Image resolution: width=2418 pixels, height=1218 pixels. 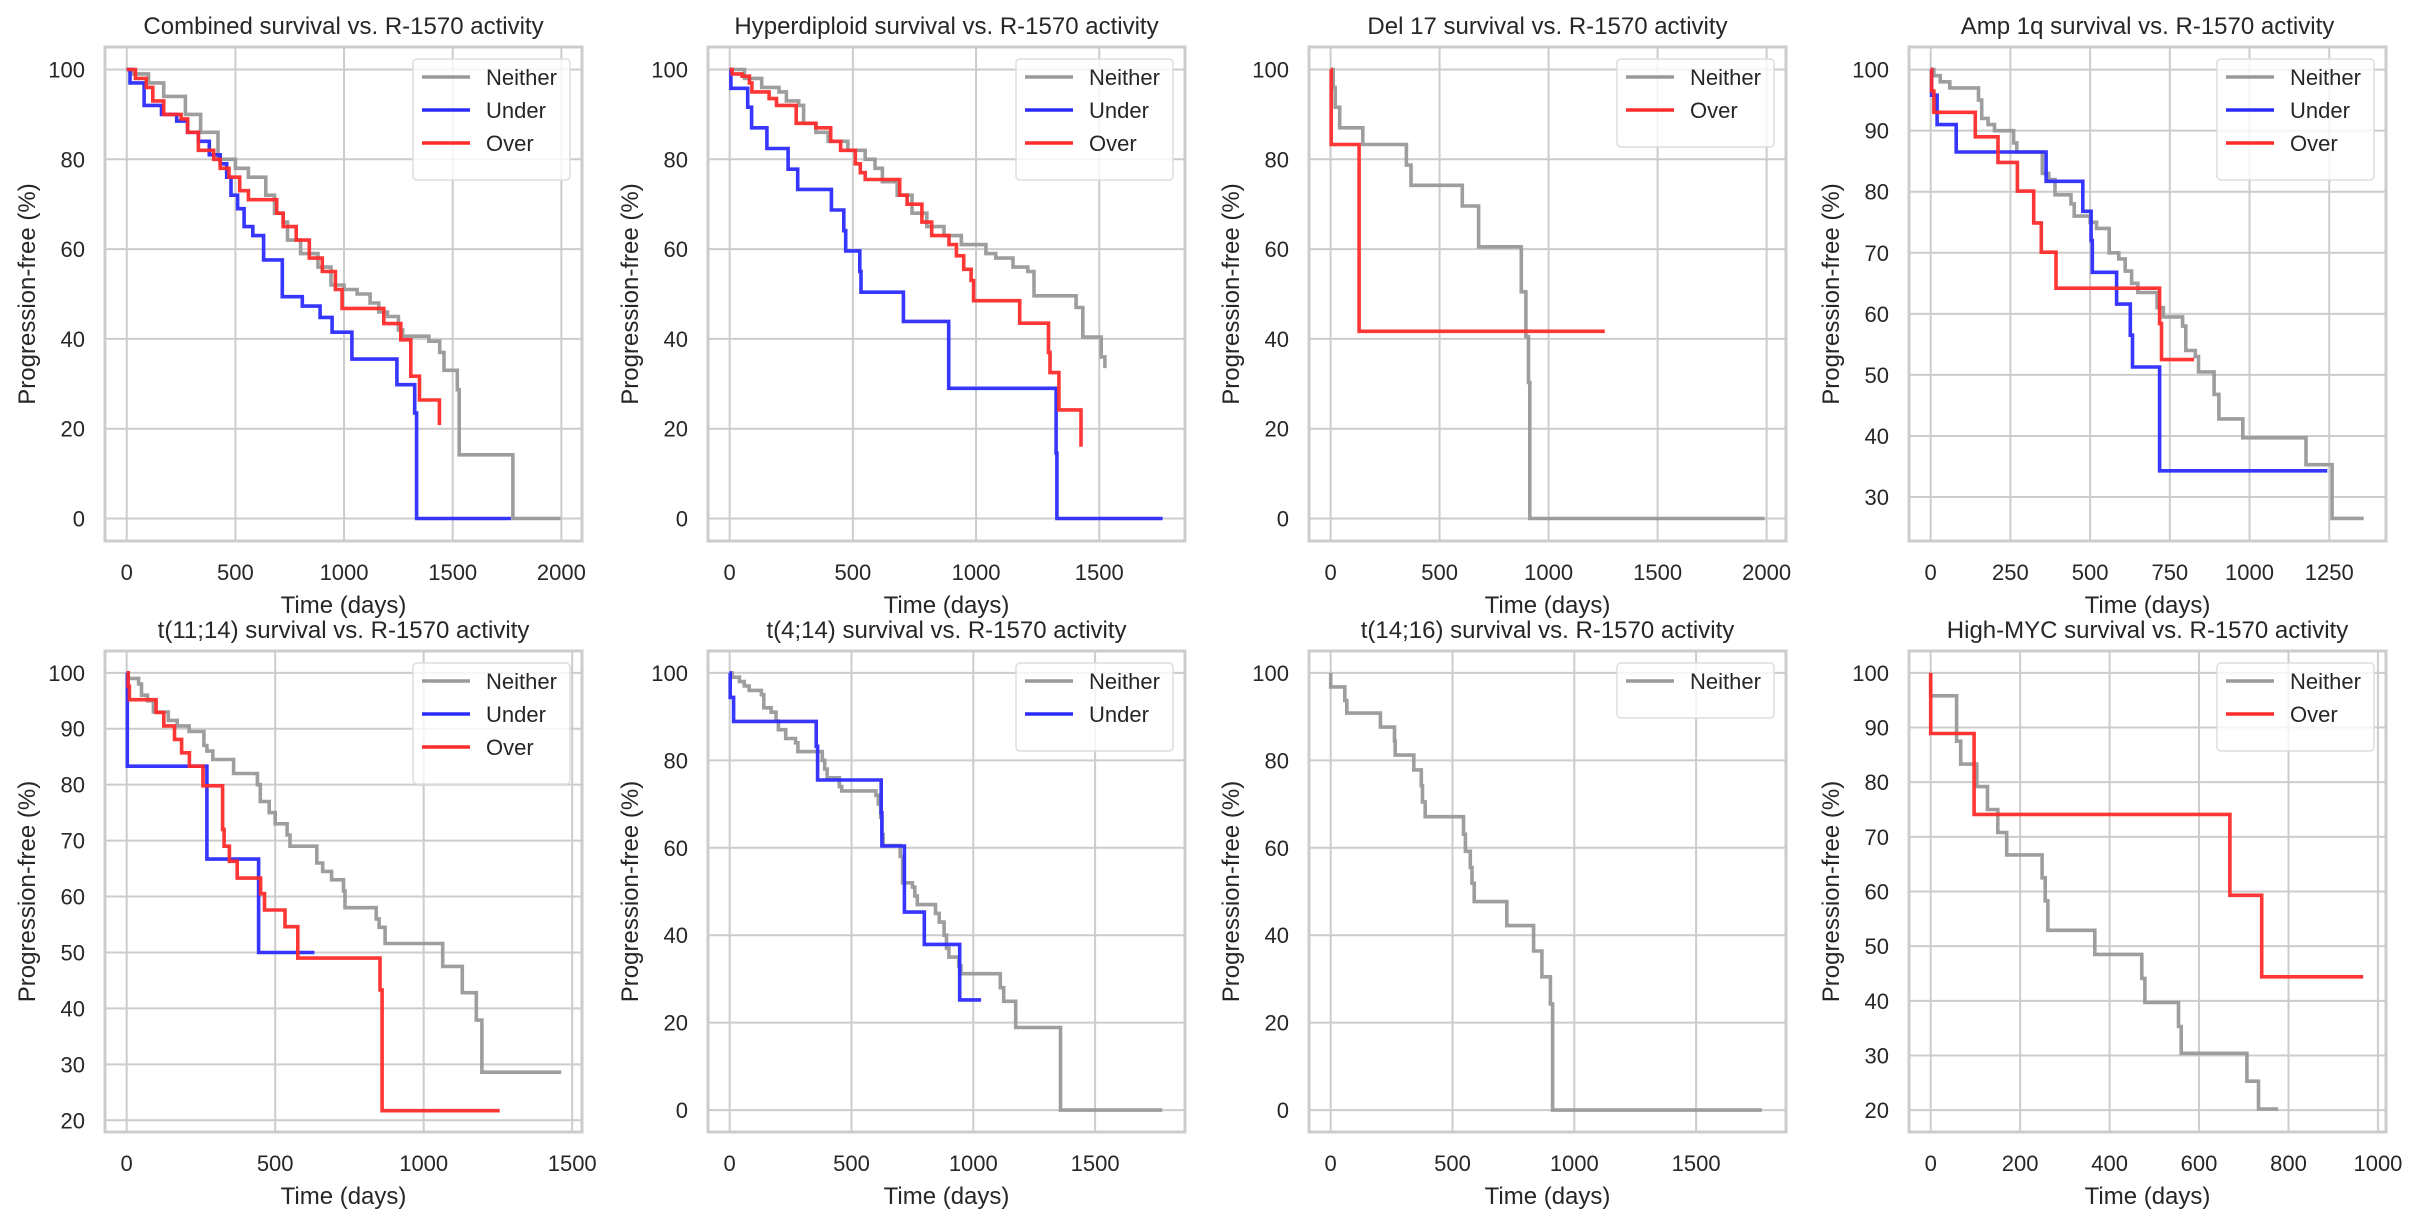 I want to click on chart-title: t(4;14) survival vs. R-1570 activity, so click(x=946, y=630).